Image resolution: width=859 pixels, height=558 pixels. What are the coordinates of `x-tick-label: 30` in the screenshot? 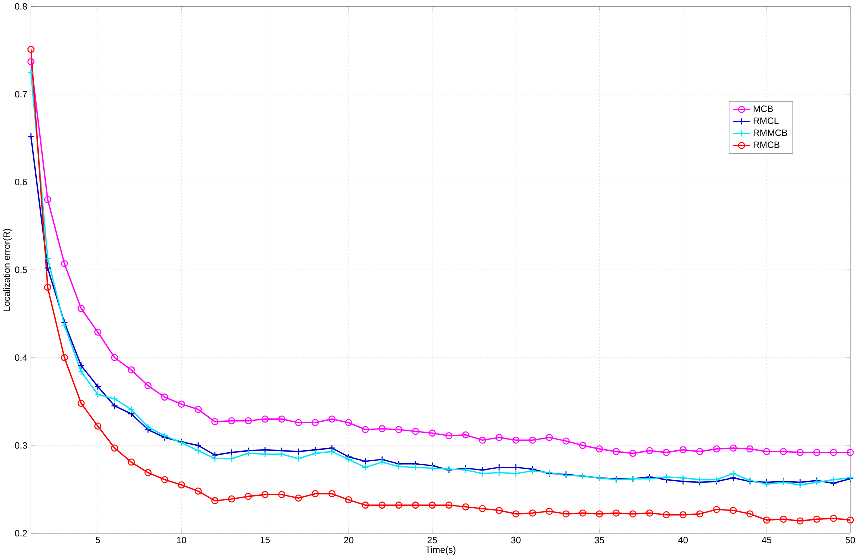 It's located at (516, 540).